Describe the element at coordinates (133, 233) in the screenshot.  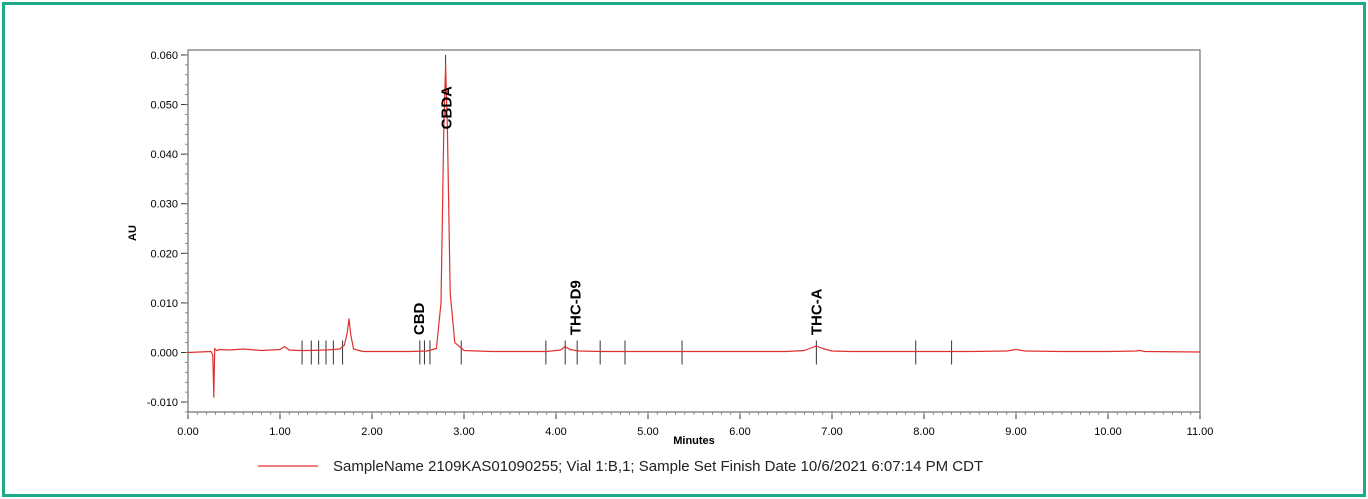
I see `y-axis-title: AU` at that location.